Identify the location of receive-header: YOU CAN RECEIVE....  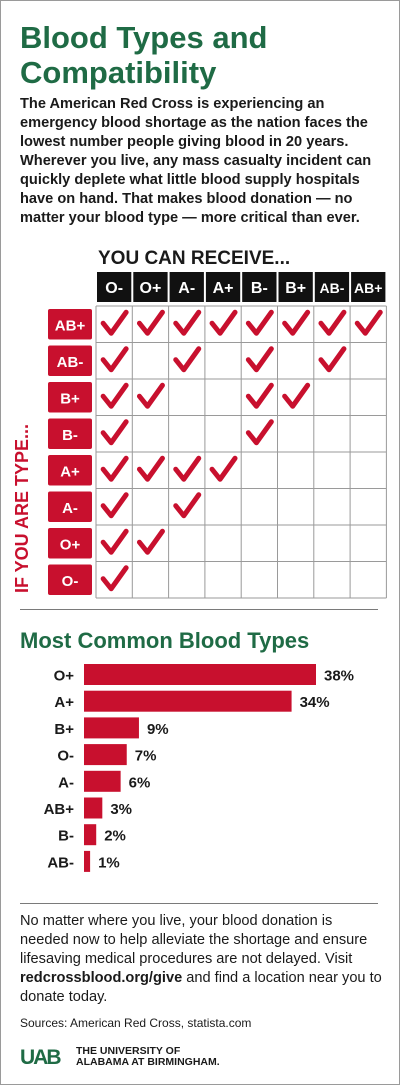
(194, 258).